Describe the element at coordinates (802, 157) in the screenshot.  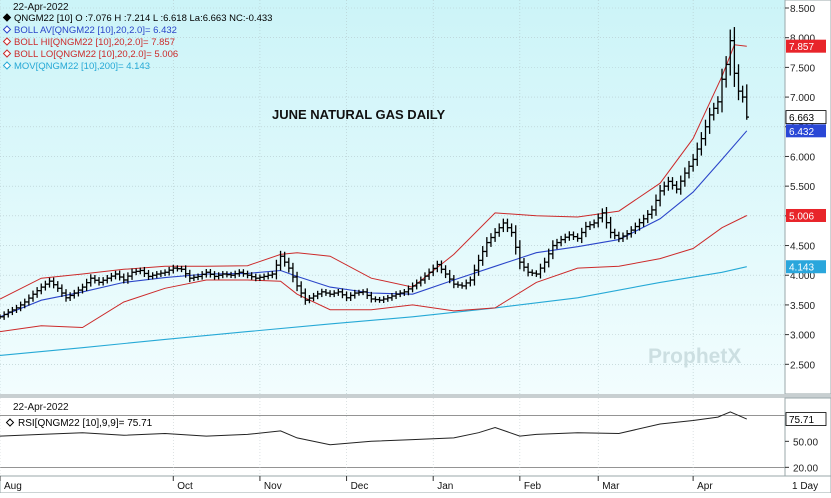
I see `y-tick-label: 6.000` at that location.